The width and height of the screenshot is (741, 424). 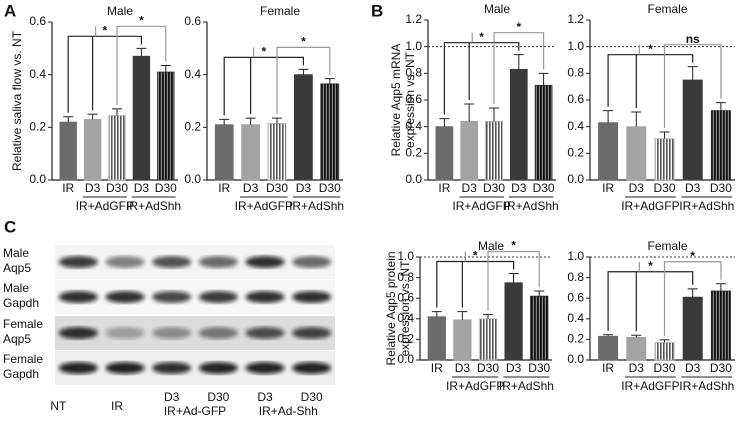 What do you see at coordinates (10, 10) in the screenshot?
I see `panel-letter: A` at bounding box center [10, 10].